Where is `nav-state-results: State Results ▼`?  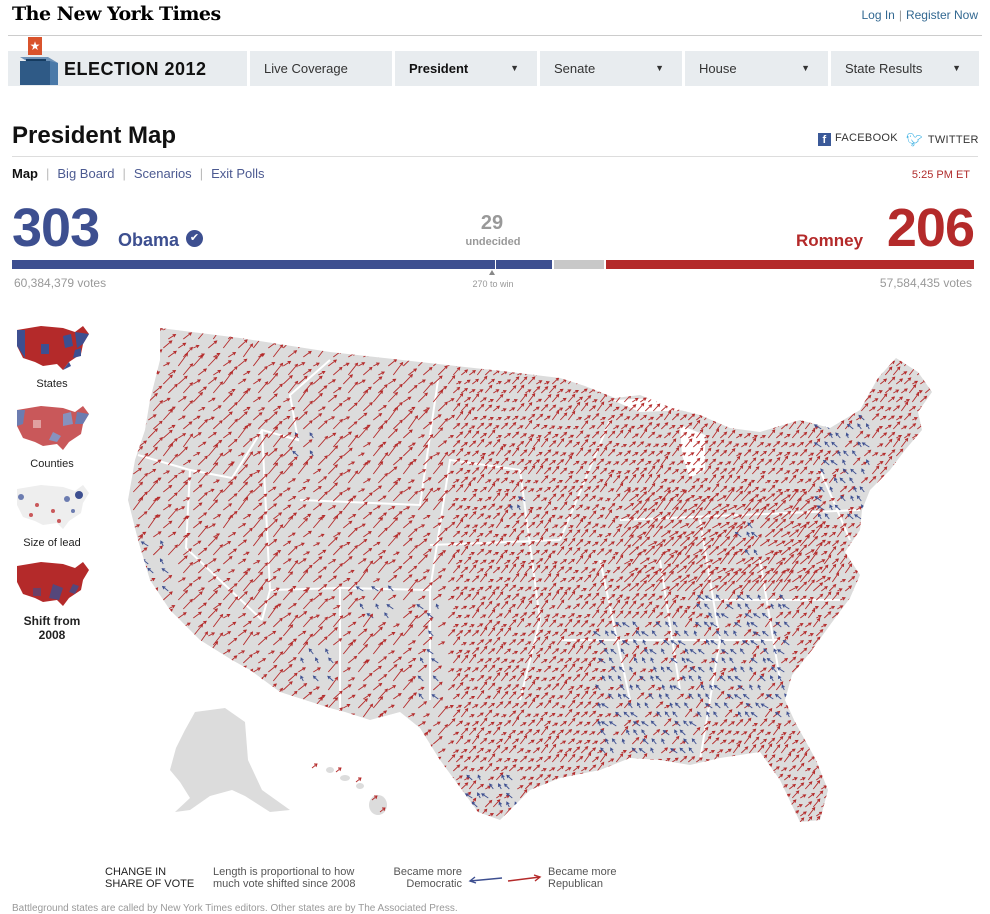 nav-state-results: State Results ▼ is located at coordinates (903, 68).